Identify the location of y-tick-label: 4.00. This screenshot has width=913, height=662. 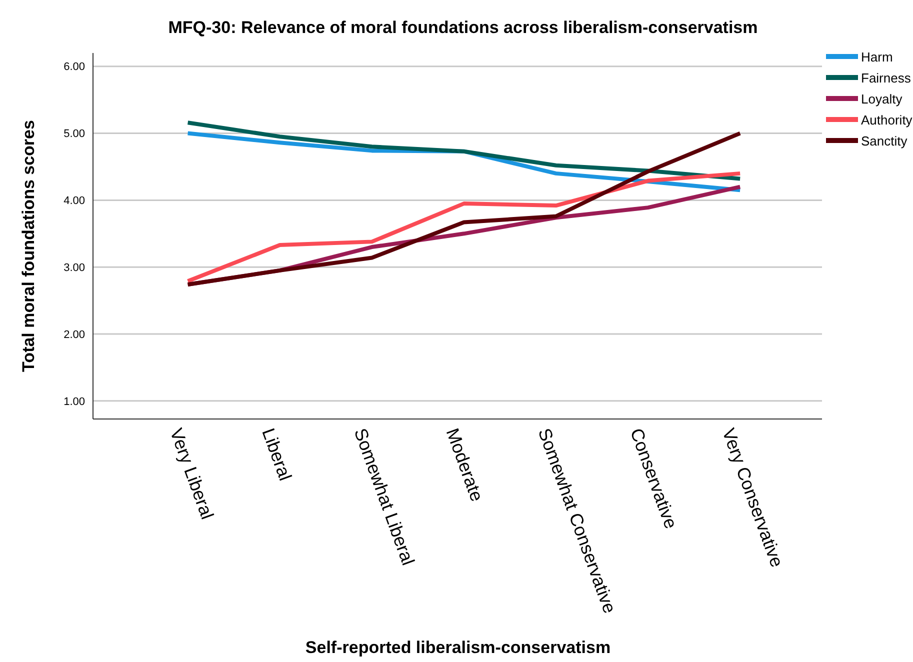
(74, 201).